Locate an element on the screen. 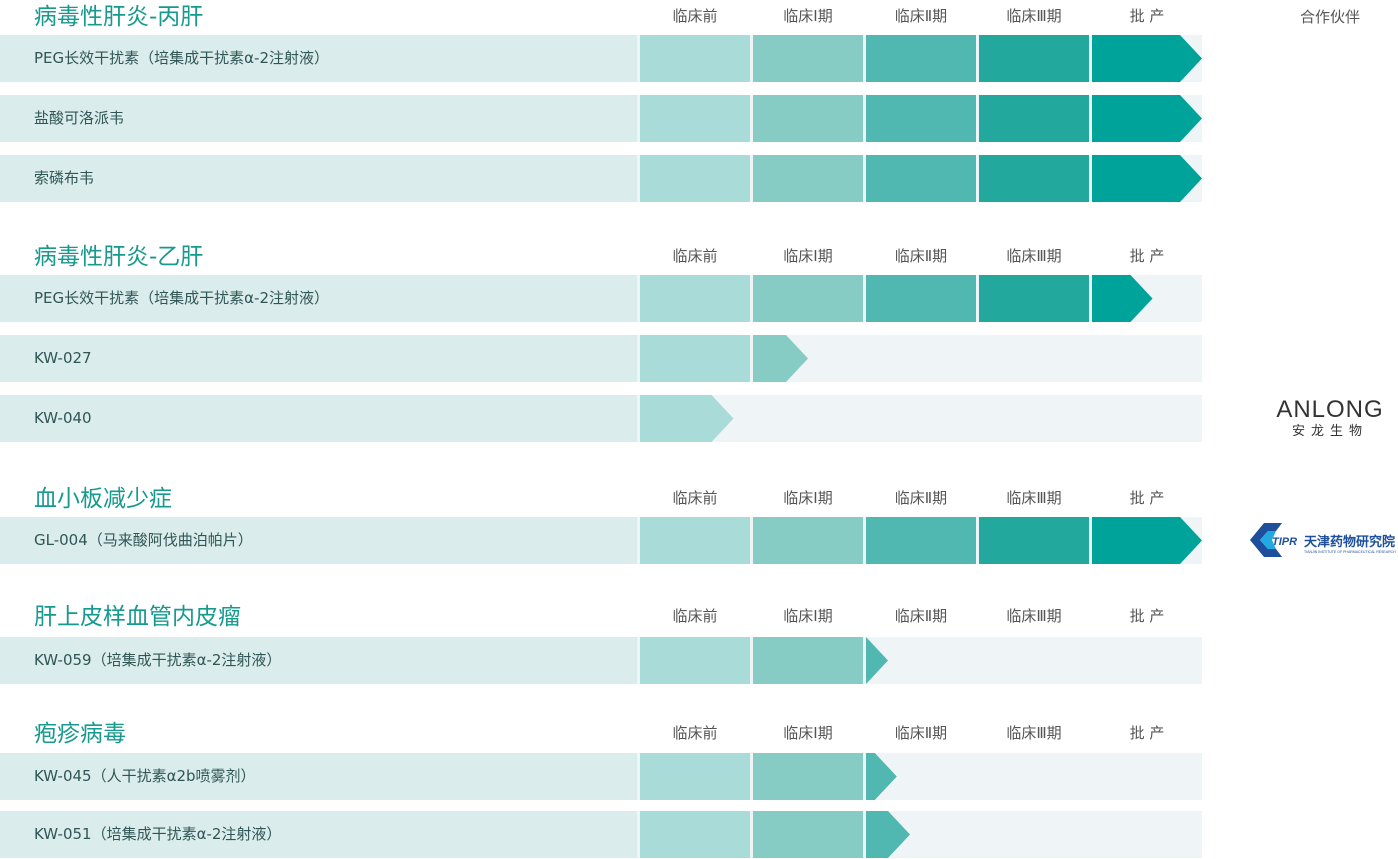 This screenshot has width=1398, height=859. pipeline-row: GL-004（马来酸阿伐曲泊帕片） is located at coordinates (601, 540).